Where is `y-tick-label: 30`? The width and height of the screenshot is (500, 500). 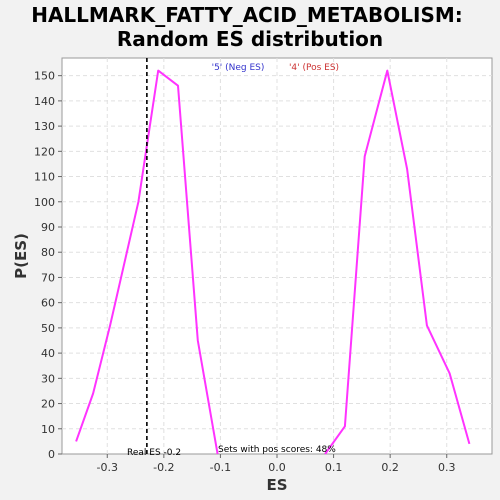
y-tick-label: 30 is located at coordinates (48, 378).